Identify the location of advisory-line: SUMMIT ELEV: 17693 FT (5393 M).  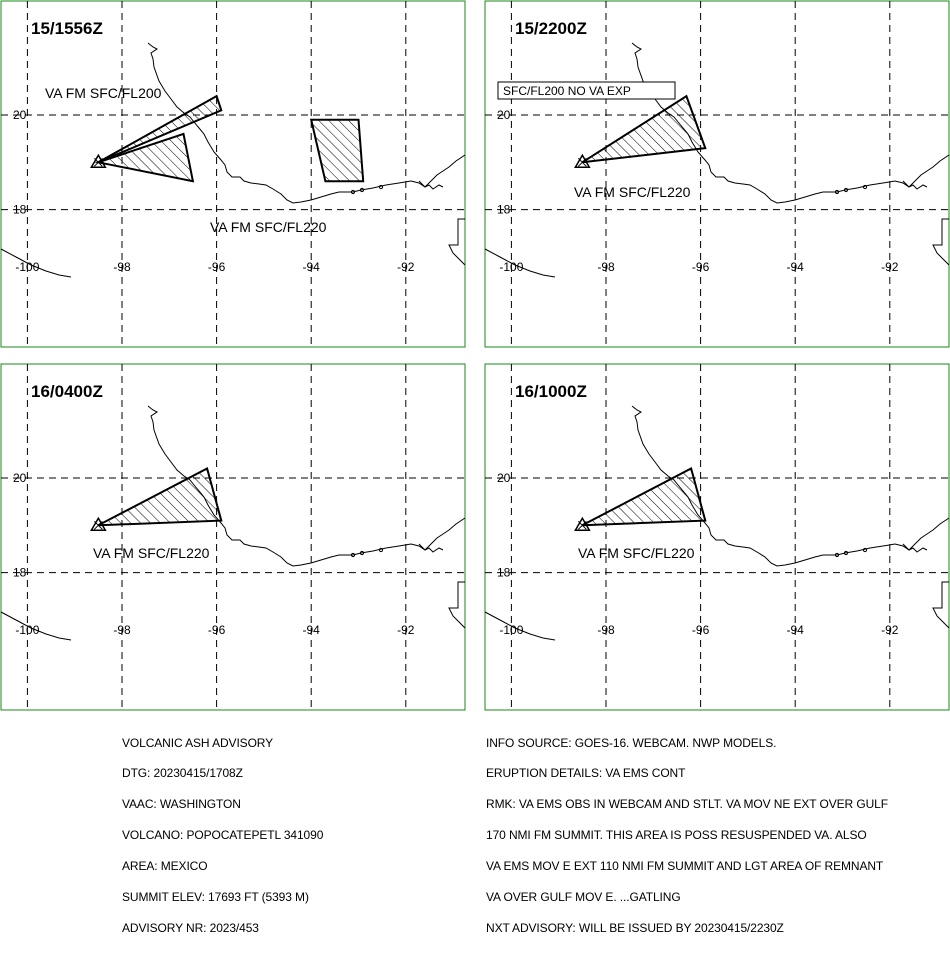
(215, 897).